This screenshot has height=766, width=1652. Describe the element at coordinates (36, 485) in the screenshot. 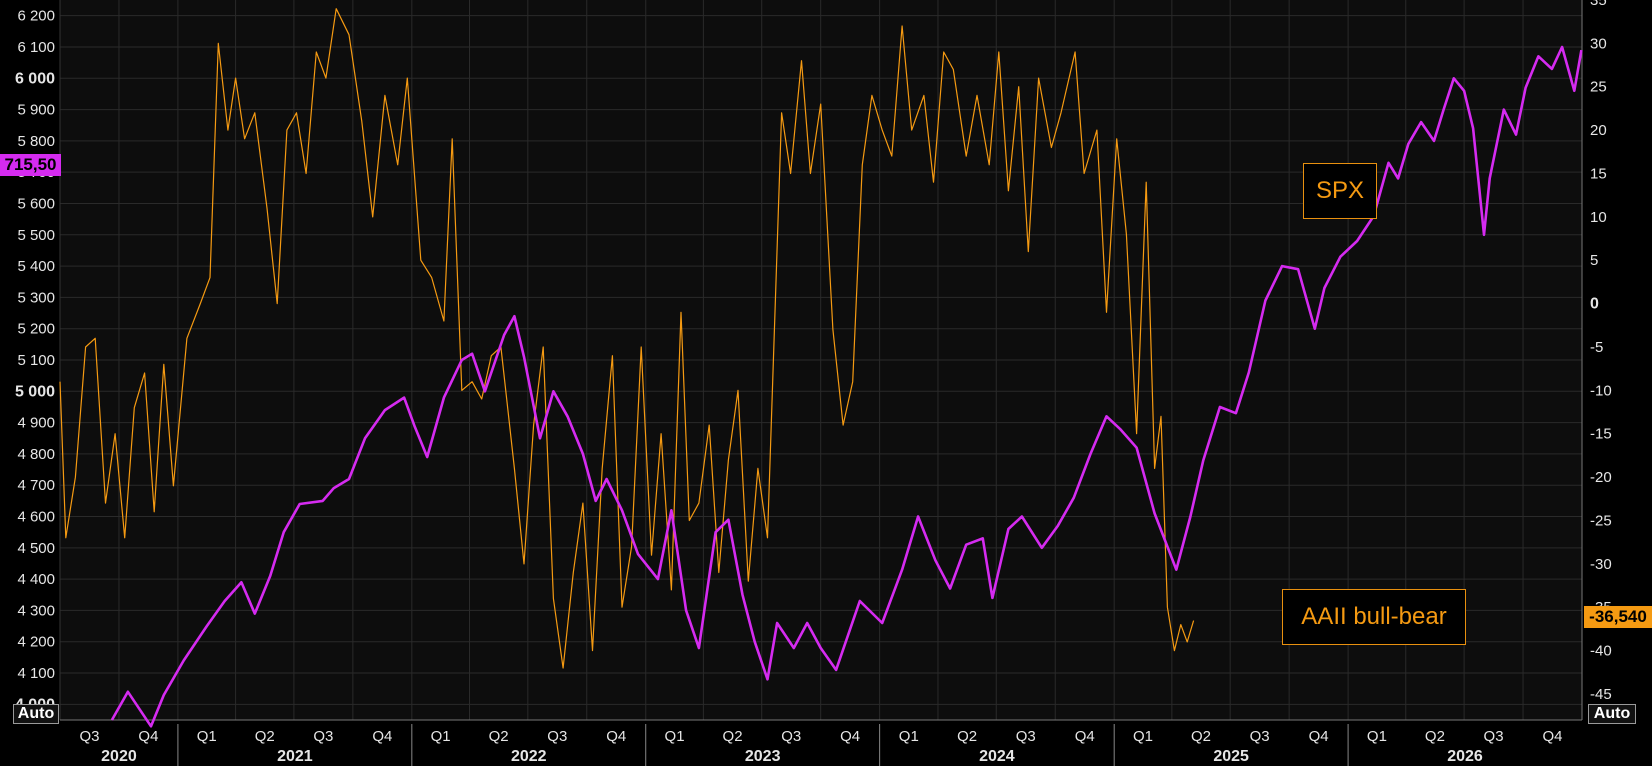

I see `left-tick-label: 4 700` at that location.